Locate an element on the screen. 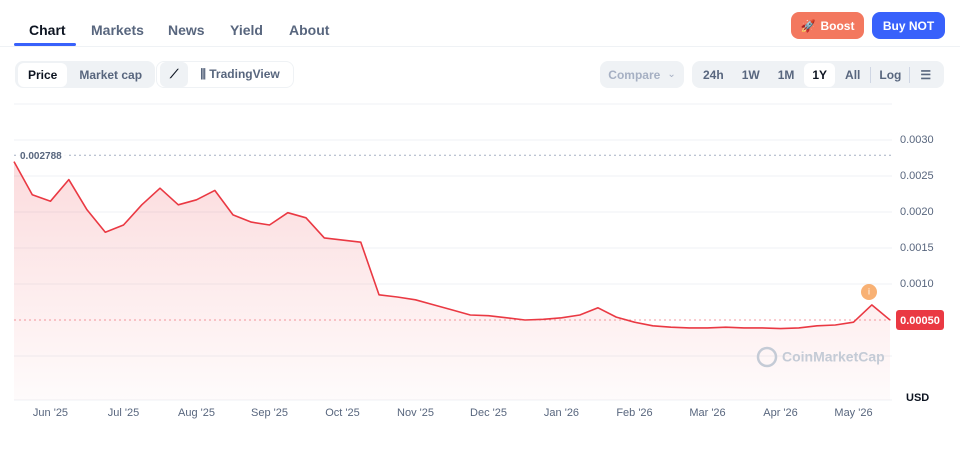 The width and height of the screenshot is (960, 450). range-button: 1Y is located at coordinates (820, 74).